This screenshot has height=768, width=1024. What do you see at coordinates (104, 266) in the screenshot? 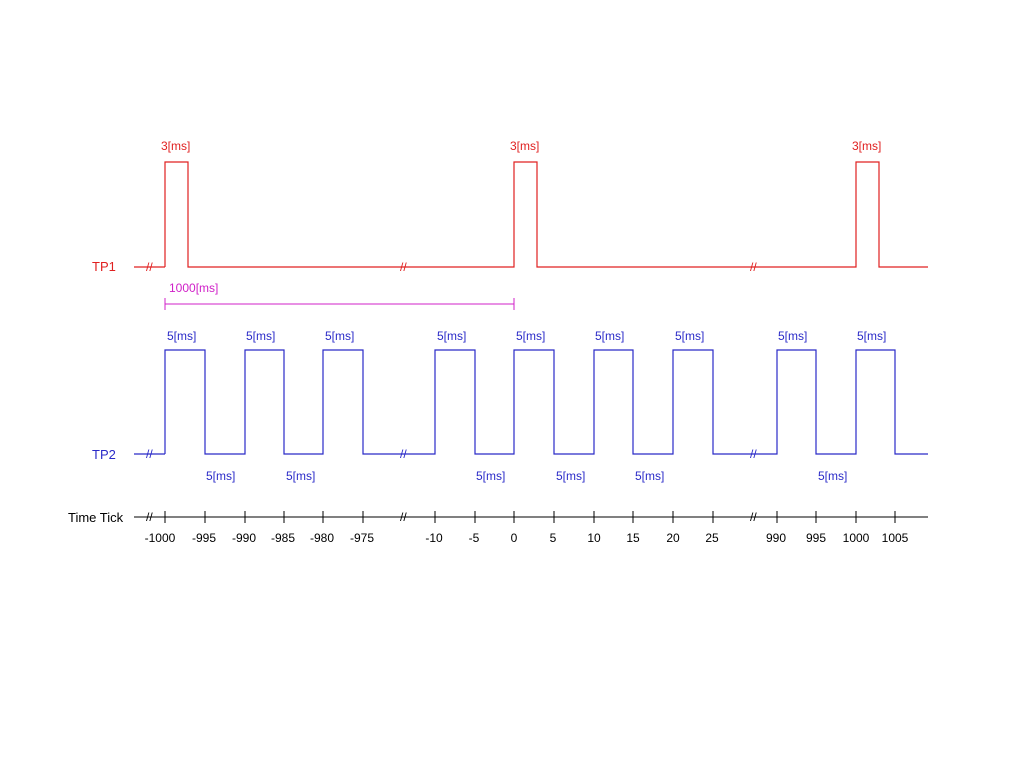
I see `tp1-label: TP1` at bounding box center [104, 266].